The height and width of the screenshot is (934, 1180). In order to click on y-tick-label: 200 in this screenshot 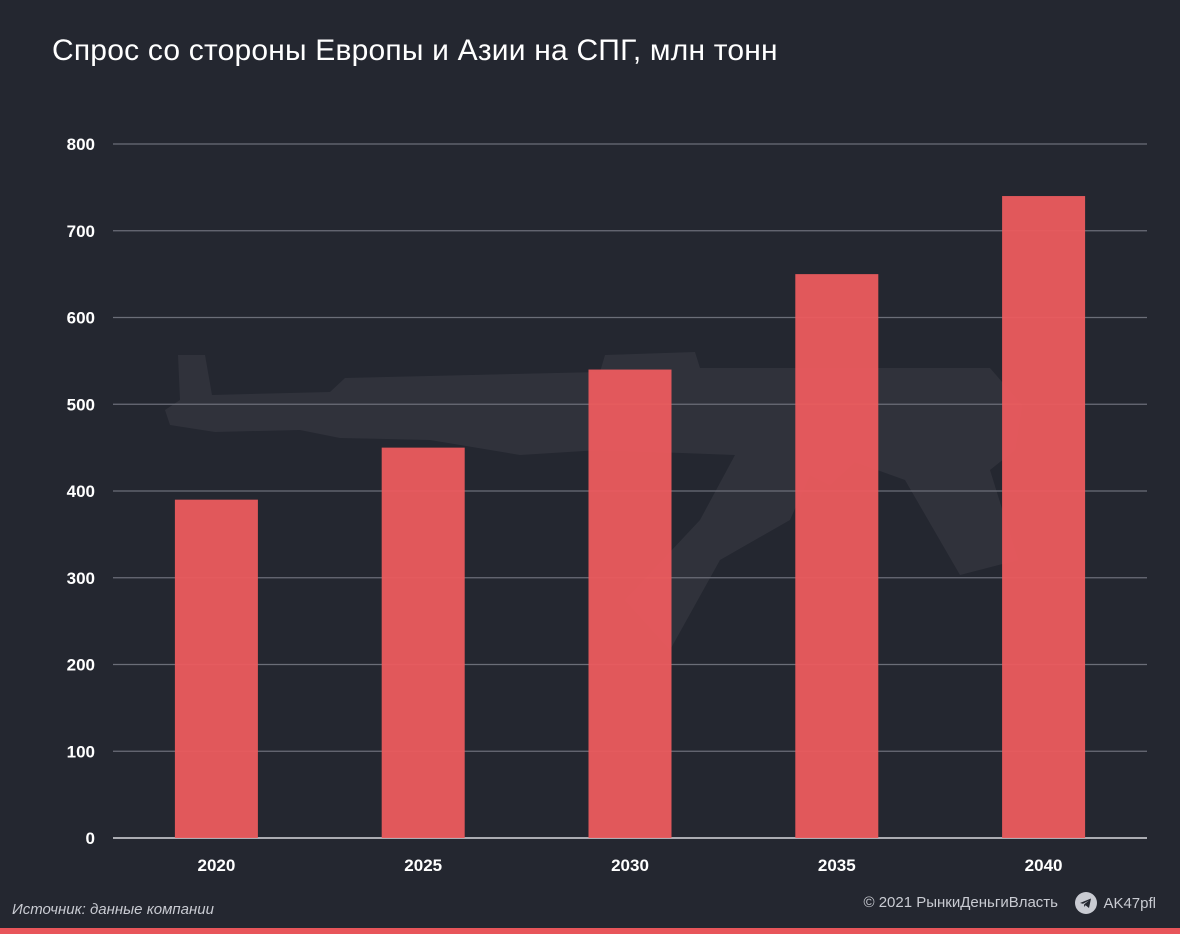, I will do `click(81, 665)`.